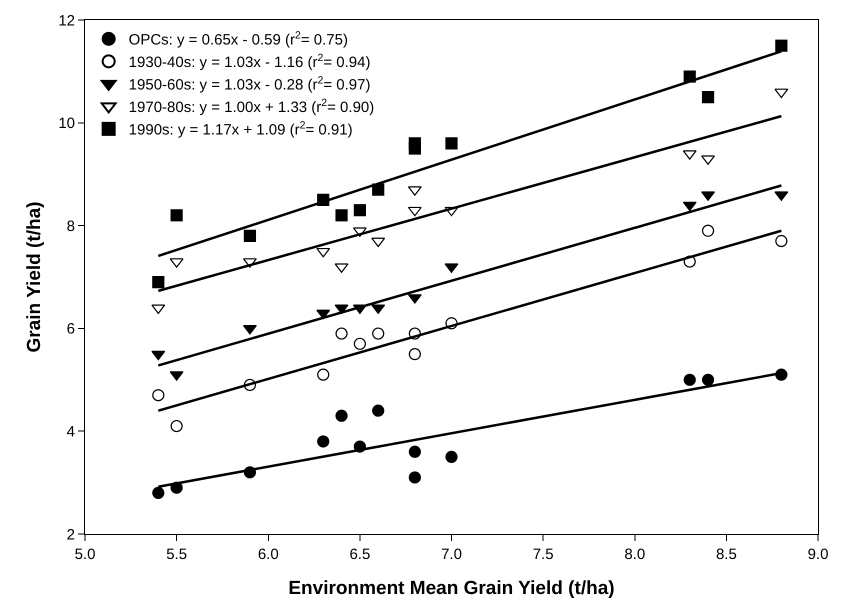  Describe the element at coordinates (177, 554) in the screenshot. I see `x-tick-label: 5.5` at that location.